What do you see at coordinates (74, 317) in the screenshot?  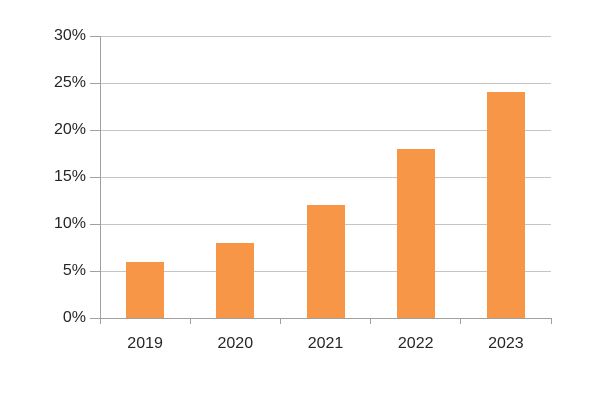 I see `y-tick-label: 0%` at bounding box center [74, 317].